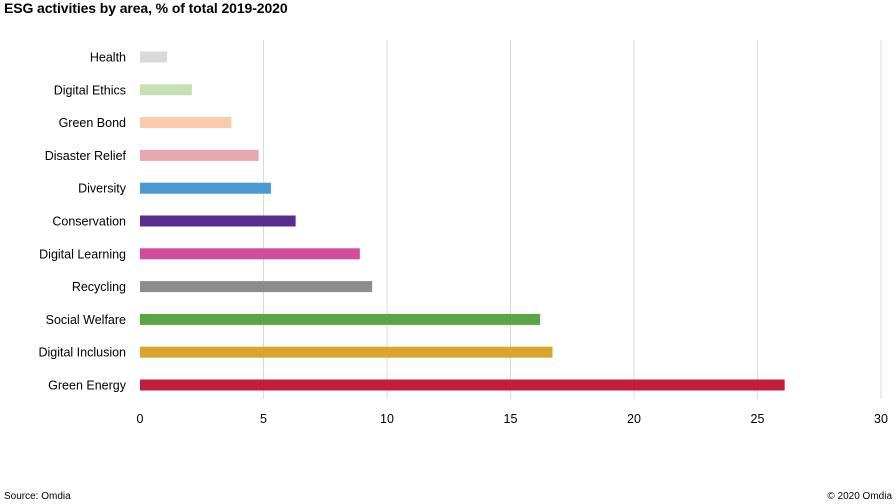 This screenshot has width=896, height=504. Describe the element at coordinates (82, 254) in the screenshot. I see `category-label: Digital Learning` at that location.